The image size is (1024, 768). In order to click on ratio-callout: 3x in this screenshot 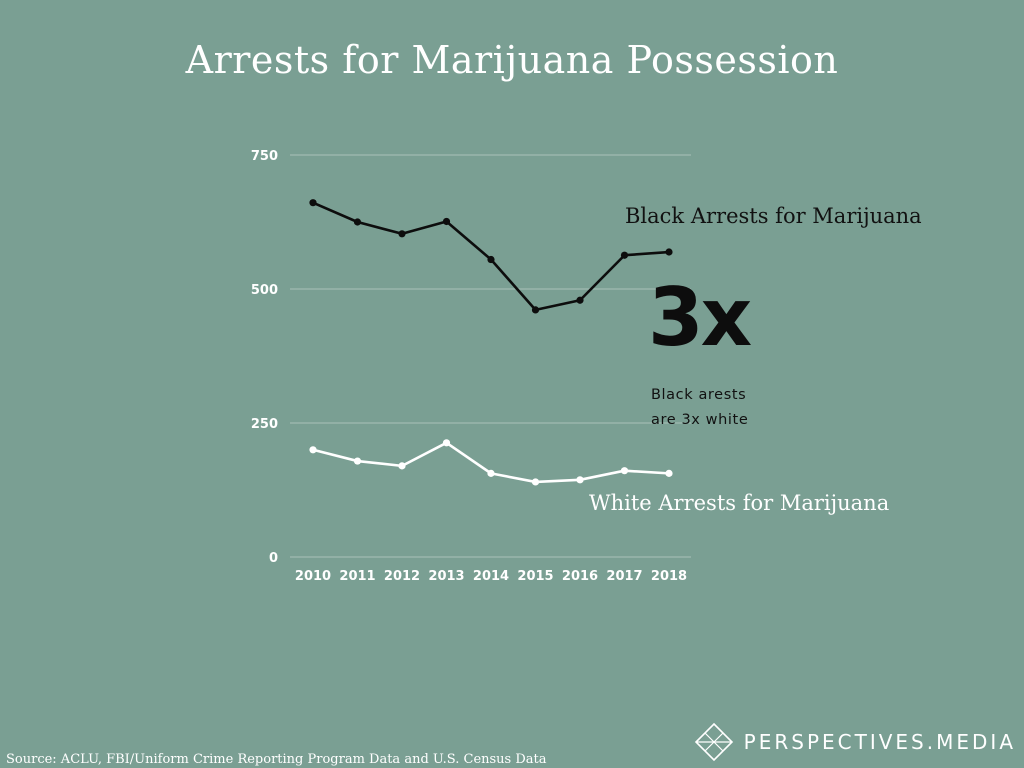, I will do `click(700, 317)`.